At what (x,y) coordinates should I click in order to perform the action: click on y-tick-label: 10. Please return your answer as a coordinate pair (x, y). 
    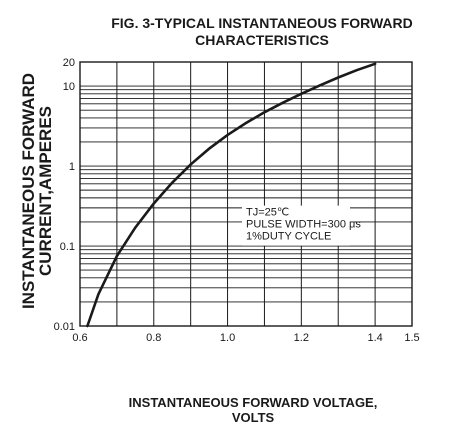
    Looking at the image, I should click on (69, 87).